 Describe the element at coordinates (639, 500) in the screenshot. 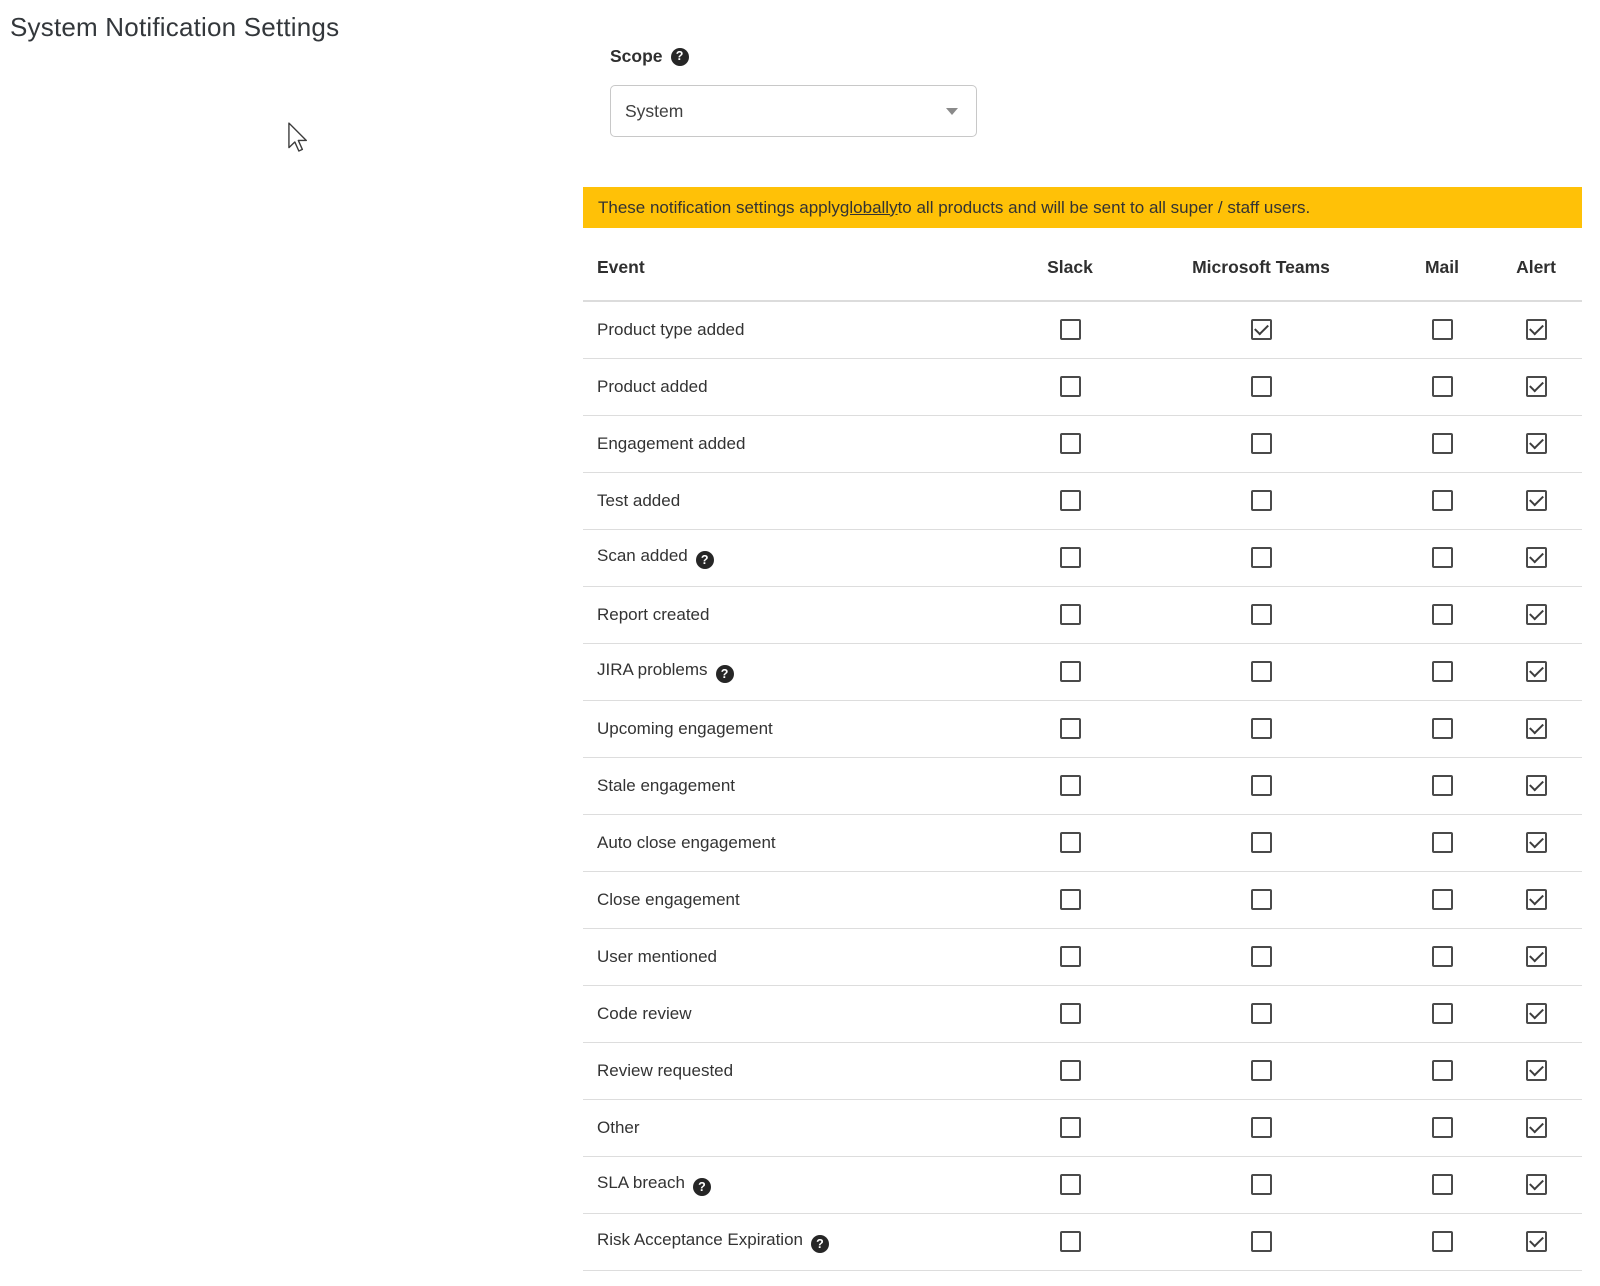

I see `event-label: Test added` at that location.